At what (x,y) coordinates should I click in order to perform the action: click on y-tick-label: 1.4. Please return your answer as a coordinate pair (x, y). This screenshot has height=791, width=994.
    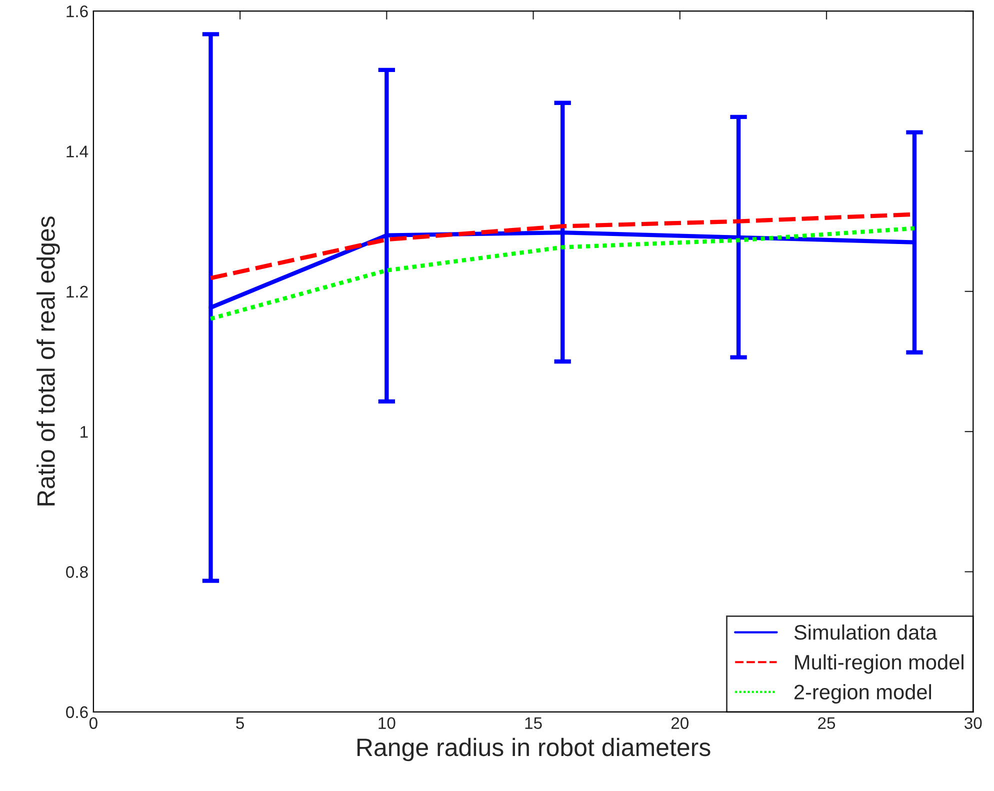
    Looking at the image, I should click on (77, 152).